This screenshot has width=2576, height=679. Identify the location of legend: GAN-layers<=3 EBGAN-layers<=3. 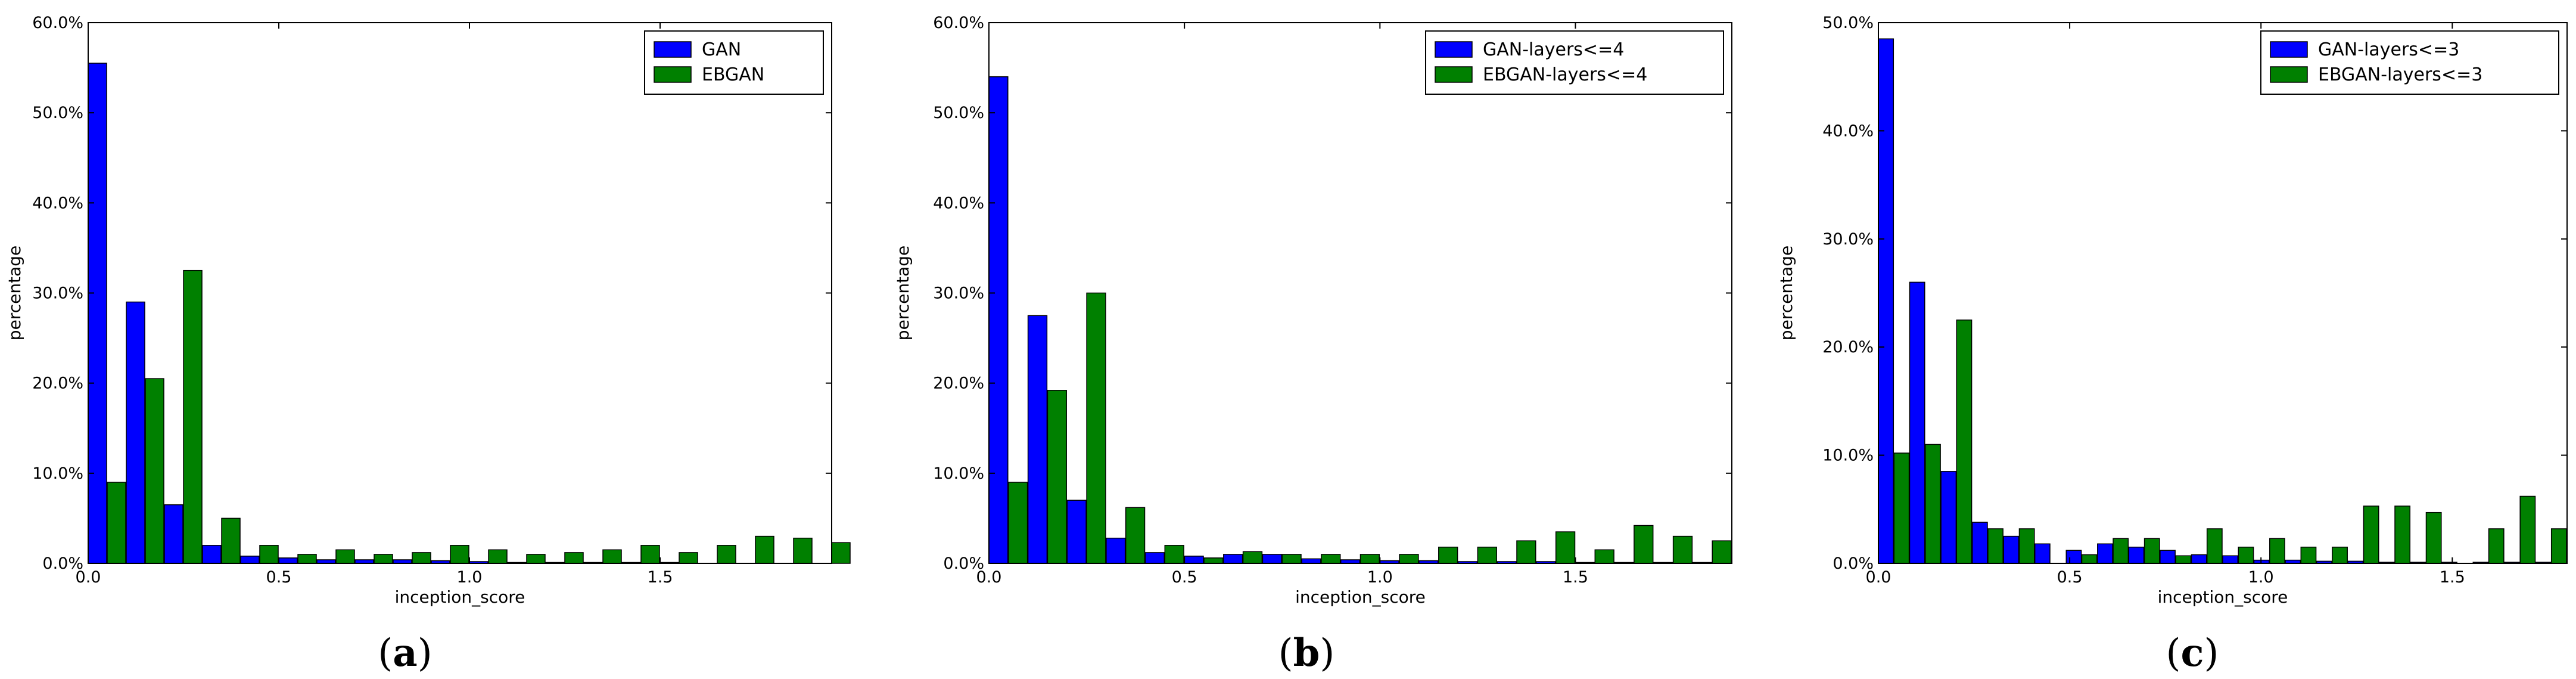
(2409, 62).